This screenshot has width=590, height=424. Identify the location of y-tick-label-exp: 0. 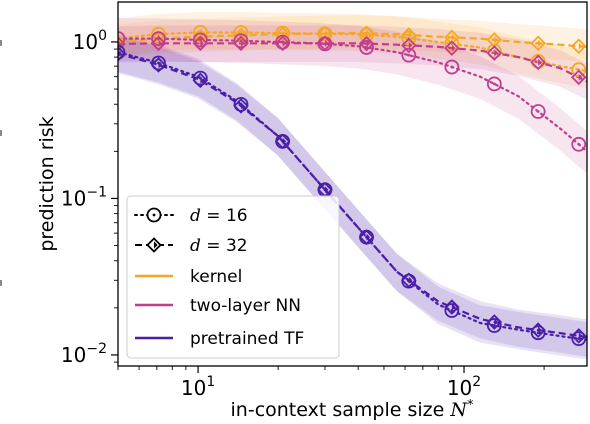
(102, 36).